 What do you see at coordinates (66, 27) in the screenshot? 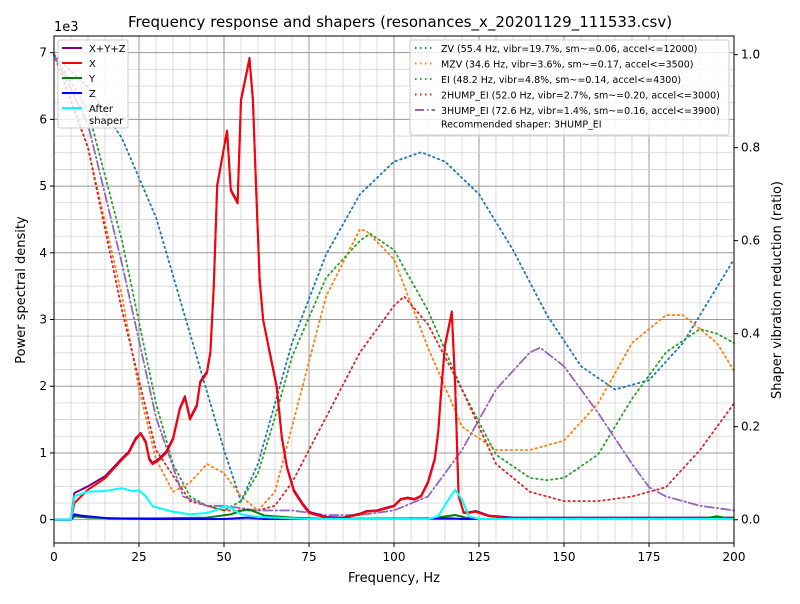
I see `y-multiplier: 1e3` at bounding box center [66, 27].